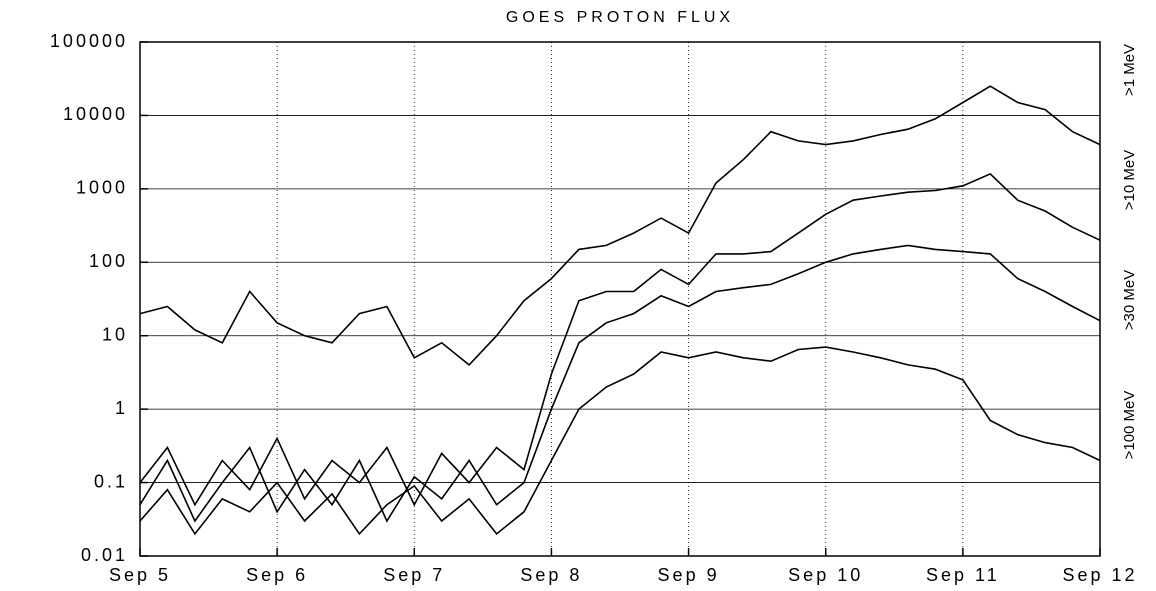  What do you see at coordinates (551, 575) in the screenshot?
I see `x-tick-label: Sep 8` at bounding box center [551, 575].